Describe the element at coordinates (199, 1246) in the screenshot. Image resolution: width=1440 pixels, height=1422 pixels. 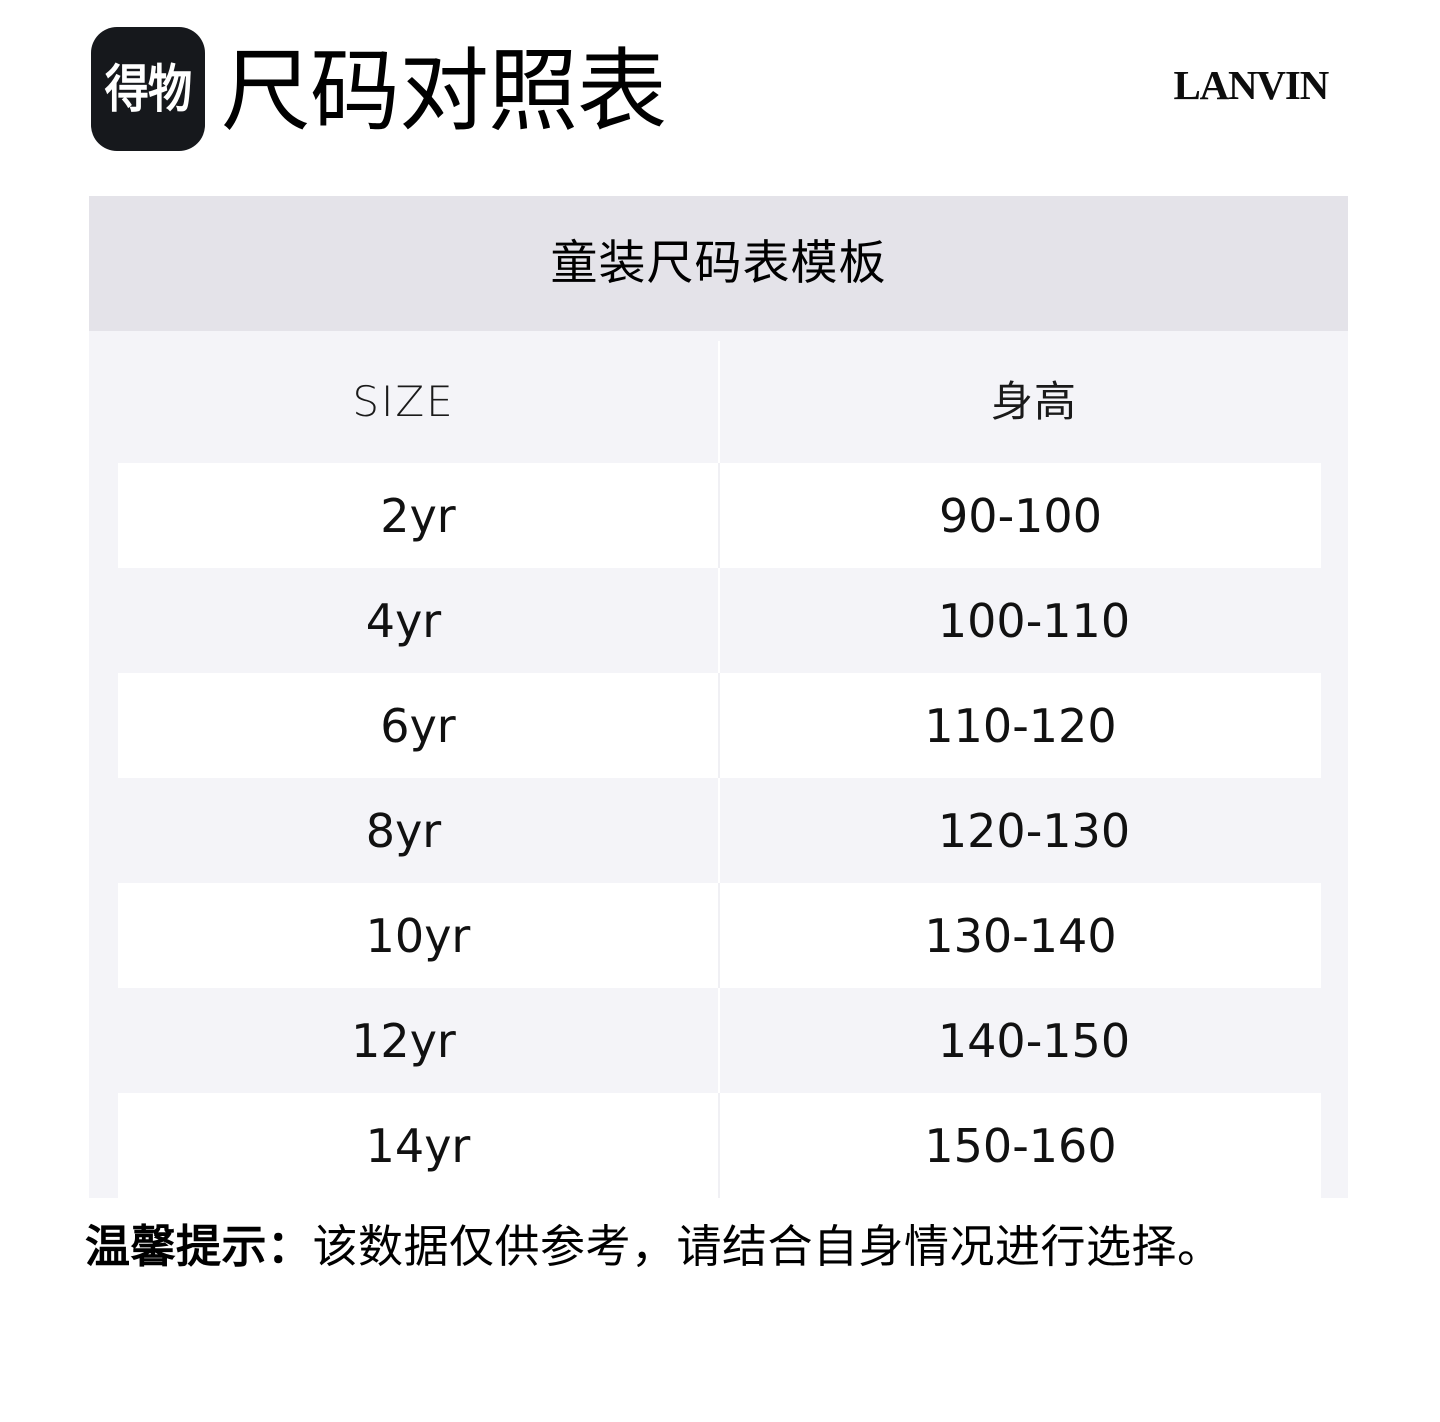
I see `disclaimer-prefix: 温馨提示：` at that location.